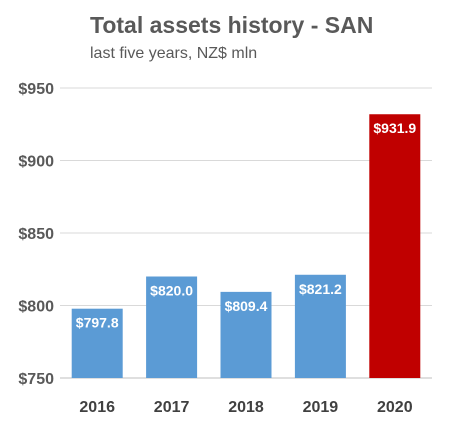 This screenshot has width=451, height=423. Describe the element at coordinates (36, 89) in the screenshot. I see `y-tick-label: $950` at that location.